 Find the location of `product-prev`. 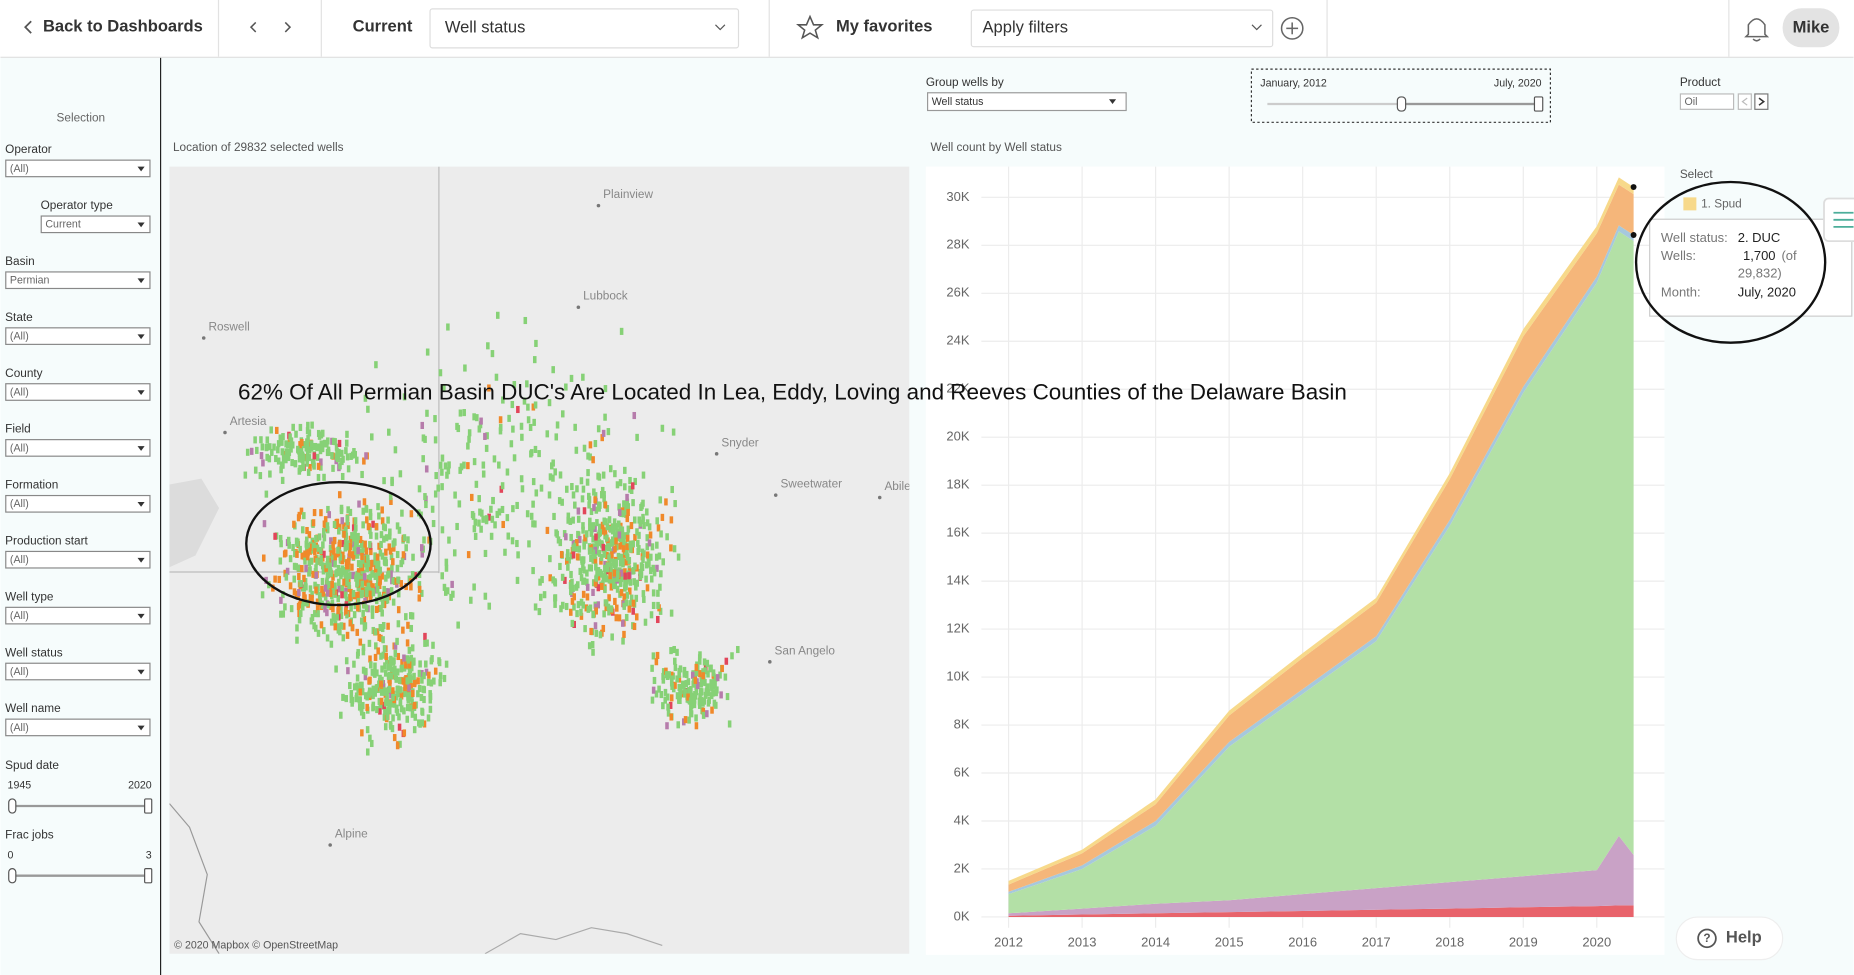

product-prev is located at coordinates (1744, 101).